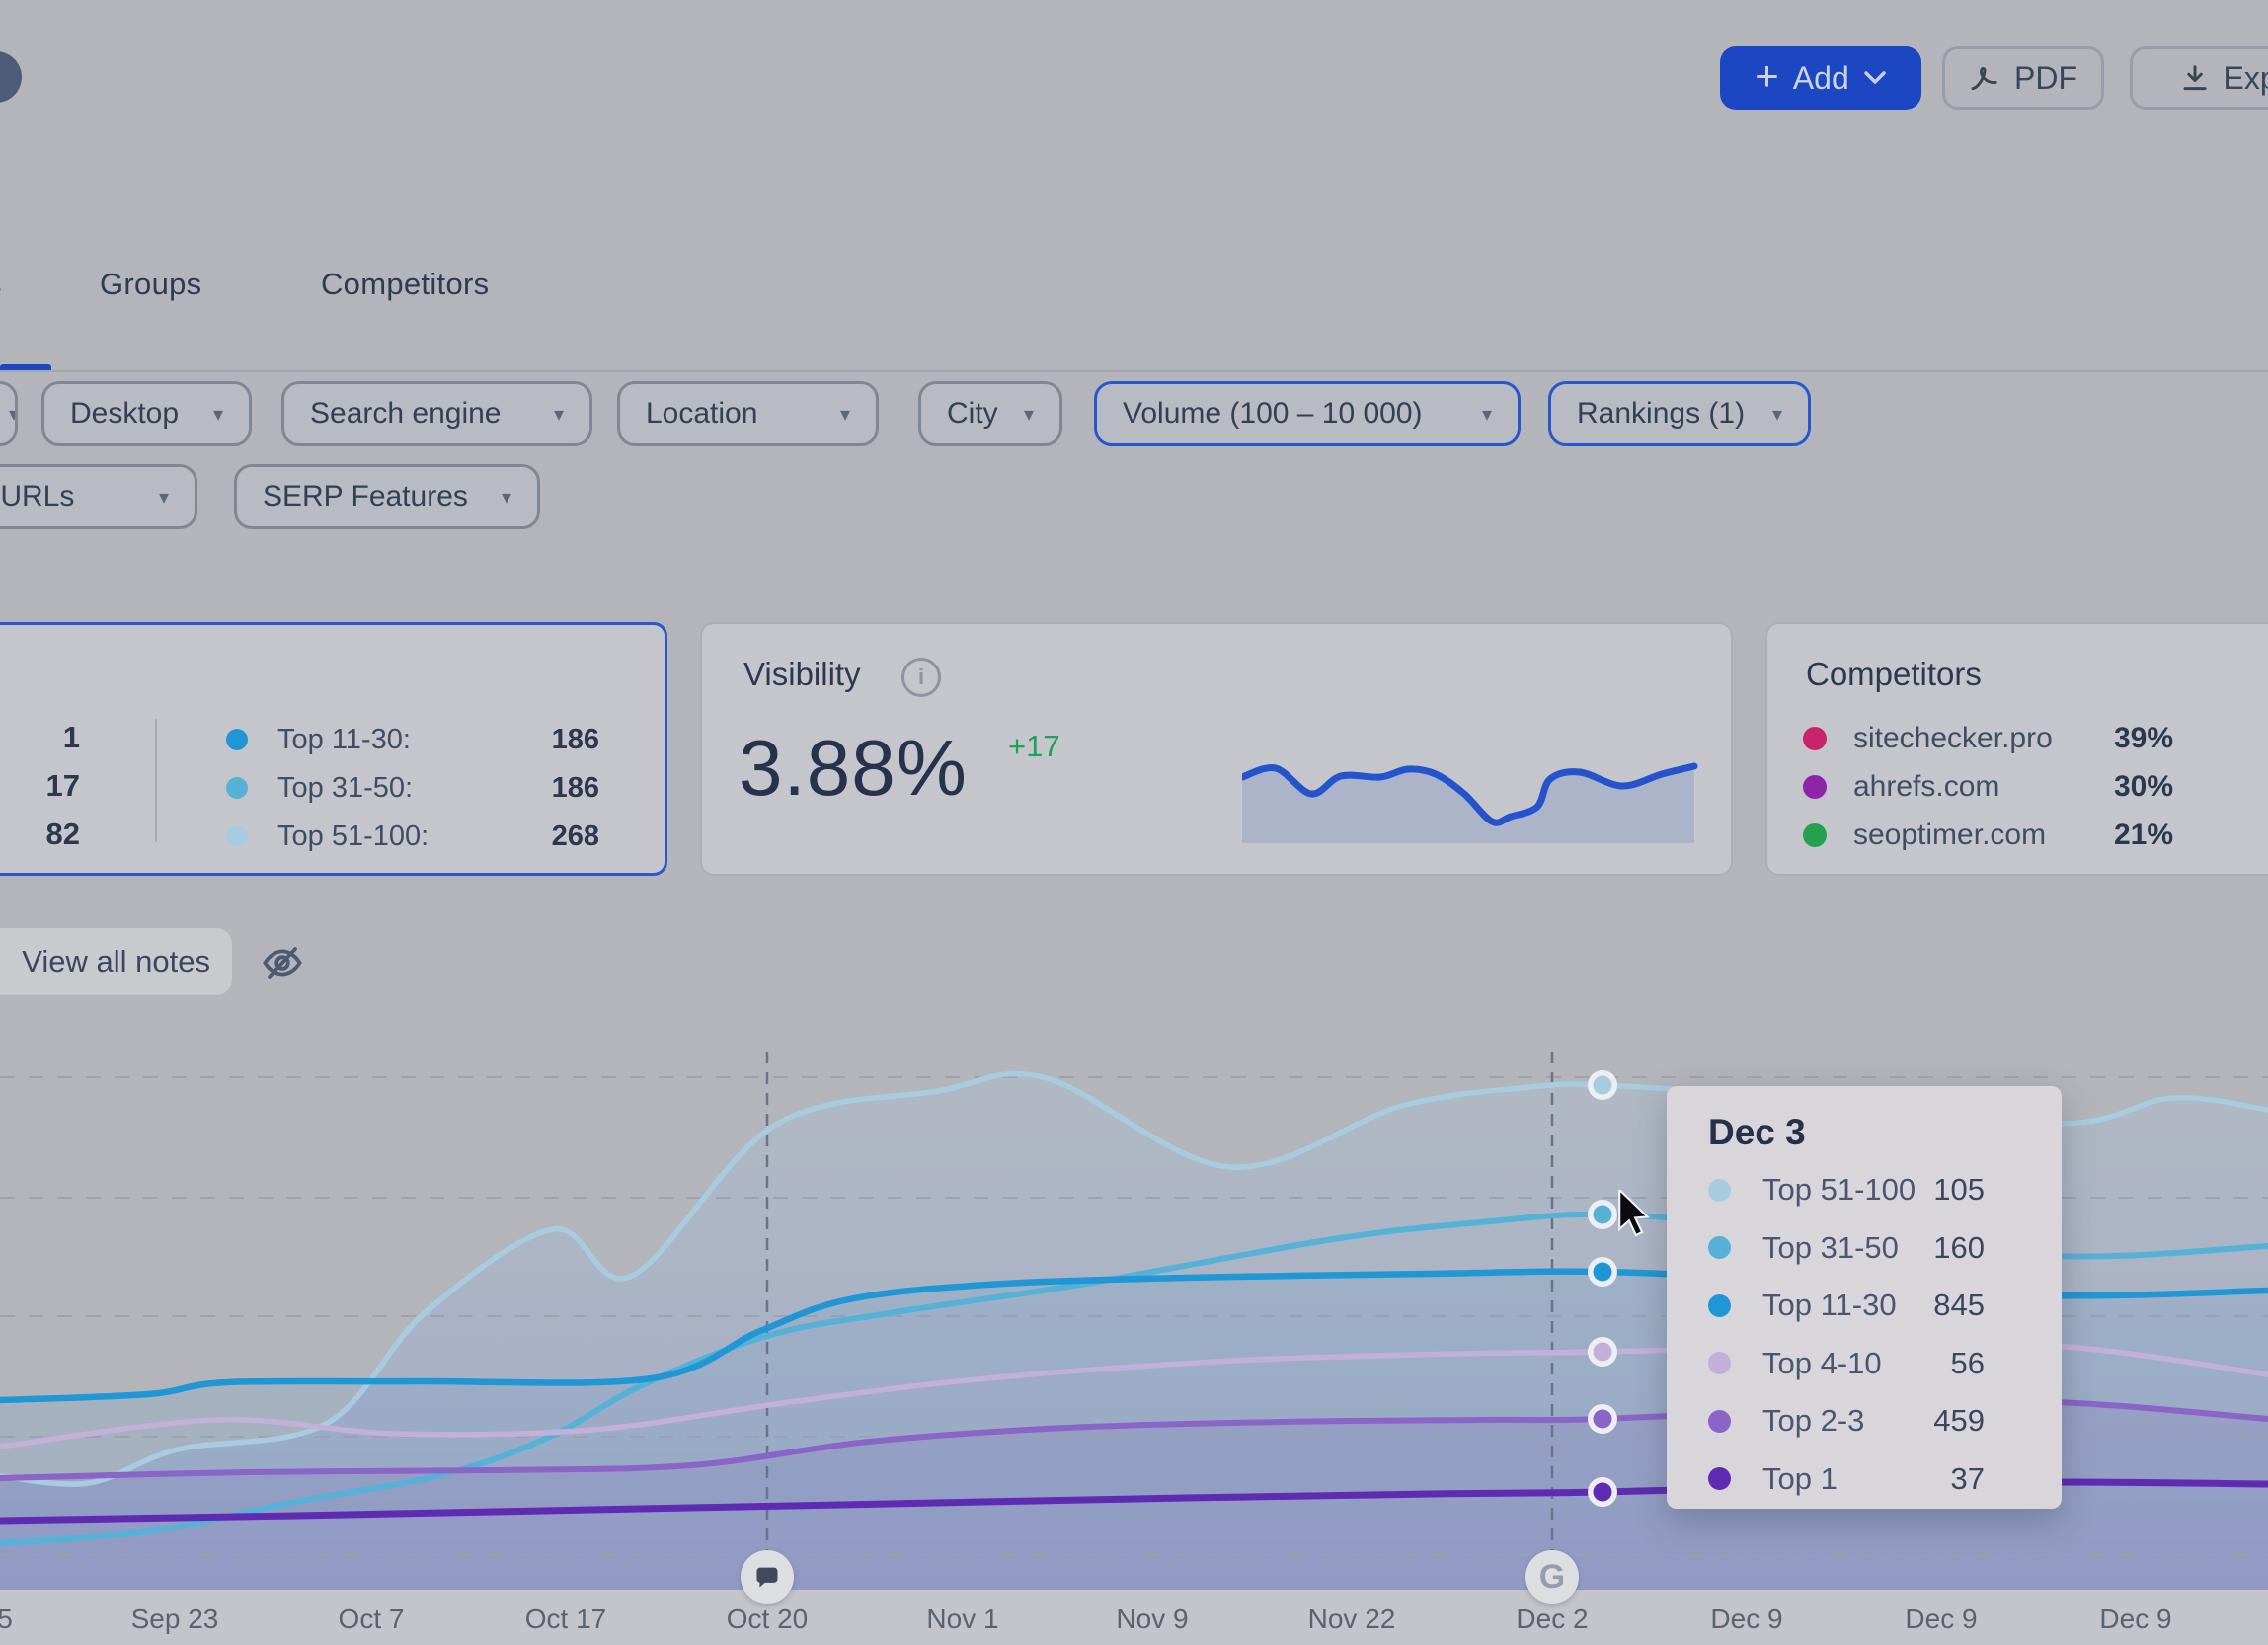 This screenshot has width=2268, height=1645. What do you see at coordinates (125, 413) in the screenshot?
I see `filter-chip-label: Desktop` at bounding box center [125, 413].